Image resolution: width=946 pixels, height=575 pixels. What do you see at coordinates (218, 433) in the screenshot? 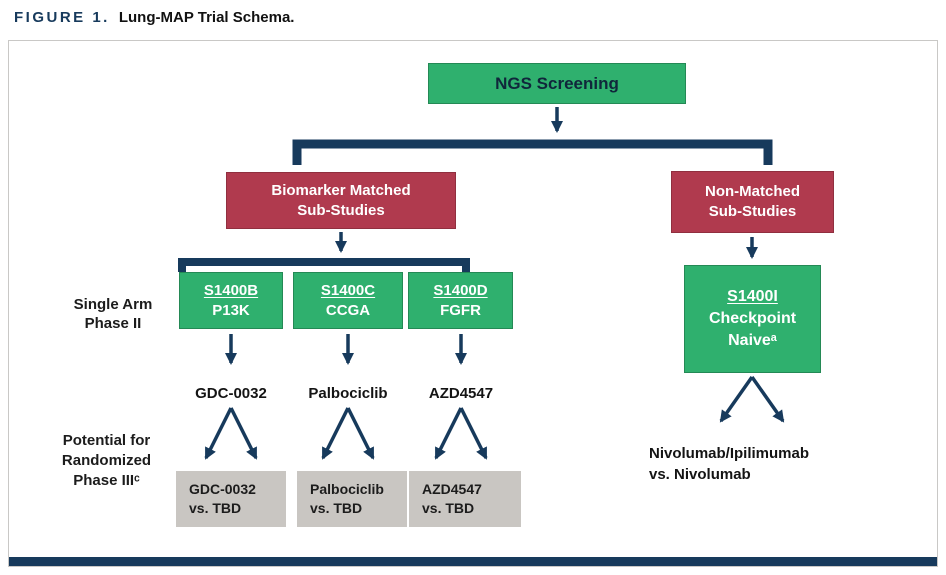
I see `arrow-gdc-left` at bounding box center [218, 433].